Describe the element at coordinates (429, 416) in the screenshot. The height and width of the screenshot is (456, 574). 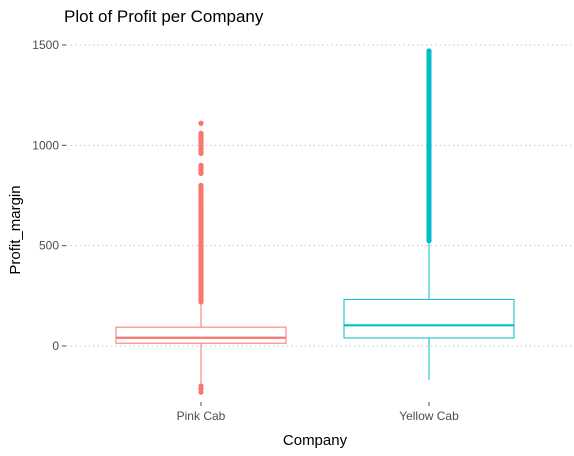
I see `x-tick-label-1: Yellow Cab` at that location.